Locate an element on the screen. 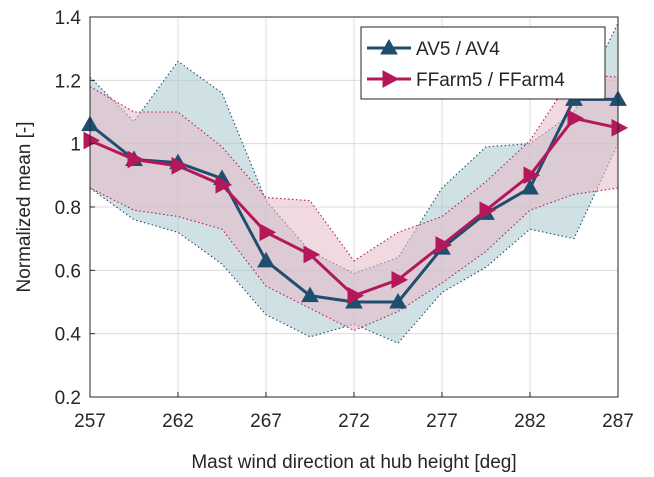  legend-label: FFarm5 / FFarm4 is located at coordinates (490, 80).